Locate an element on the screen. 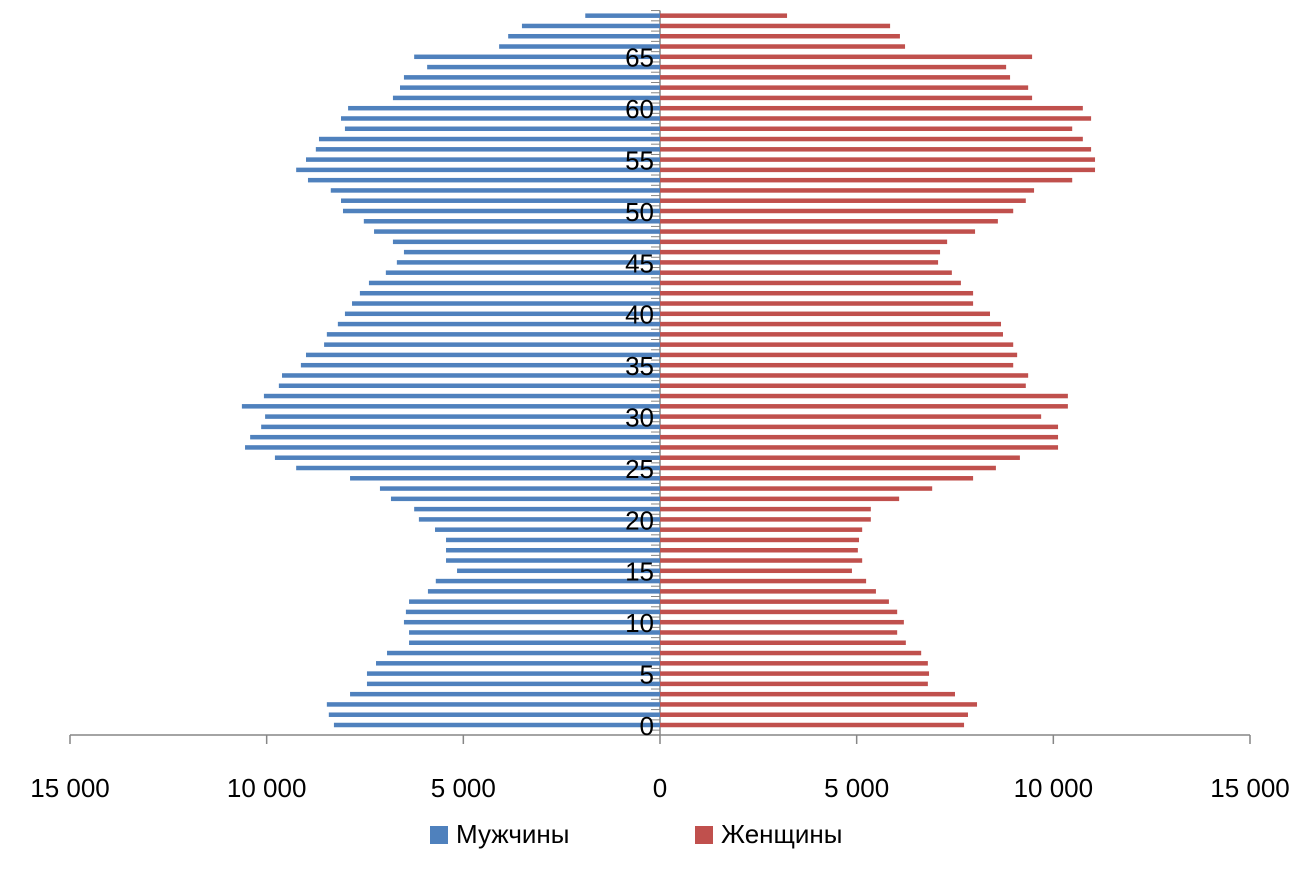 This screenshot has width=1312, height=884. y-tick-label: 25 is located at coordinates (639, 469).